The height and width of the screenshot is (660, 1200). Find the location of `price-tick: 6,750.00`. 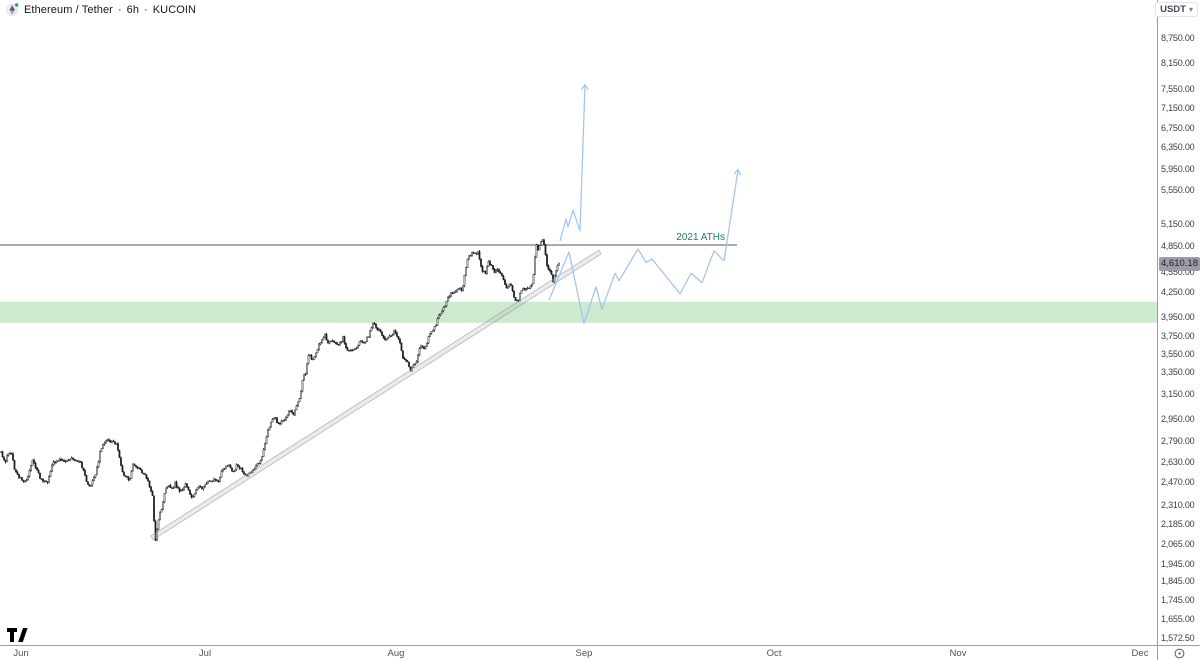

price-tick: 6,750.00 is located at coordinates (1178, 128).